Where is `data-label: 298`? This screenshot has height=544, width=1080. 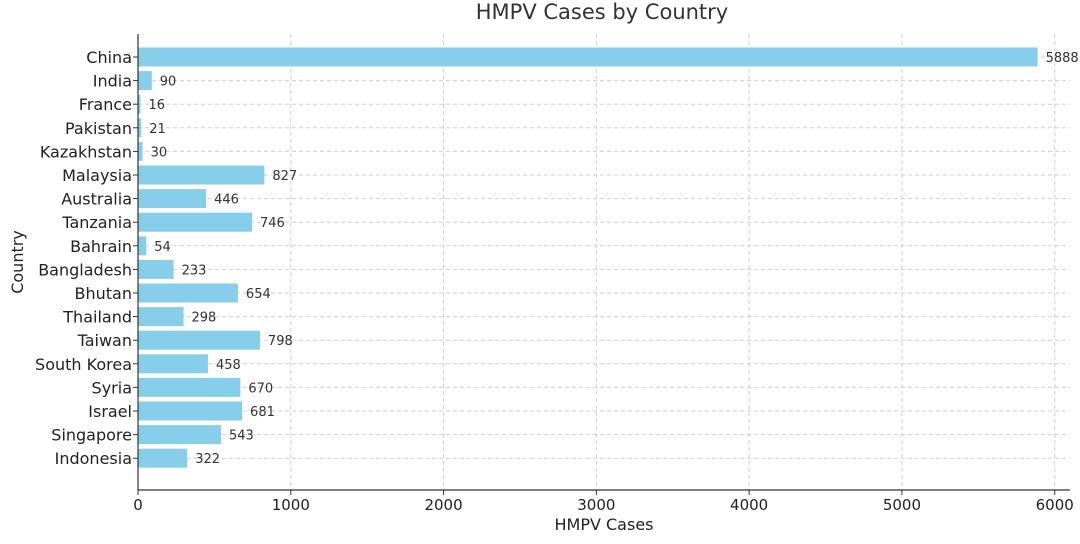 data-label: 298 is located at coordinates (204, 318).